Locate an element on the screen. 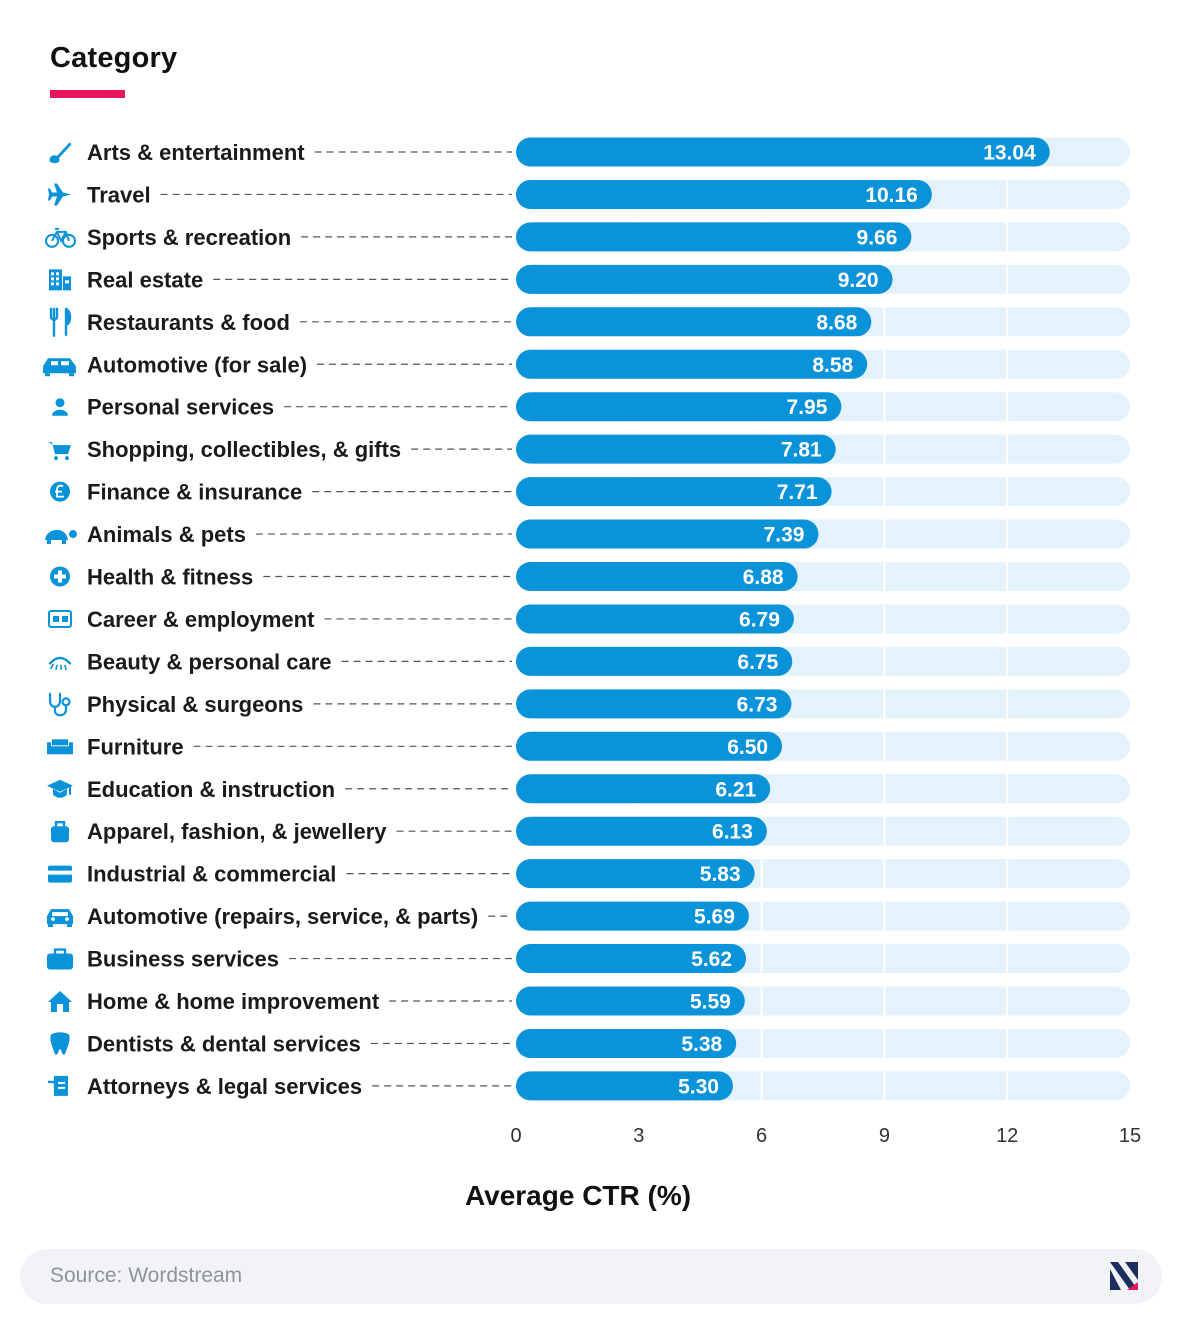 The width and height of the screenshot is (1180, 1328). credit-card-icon is located at coordinates (60, 874).